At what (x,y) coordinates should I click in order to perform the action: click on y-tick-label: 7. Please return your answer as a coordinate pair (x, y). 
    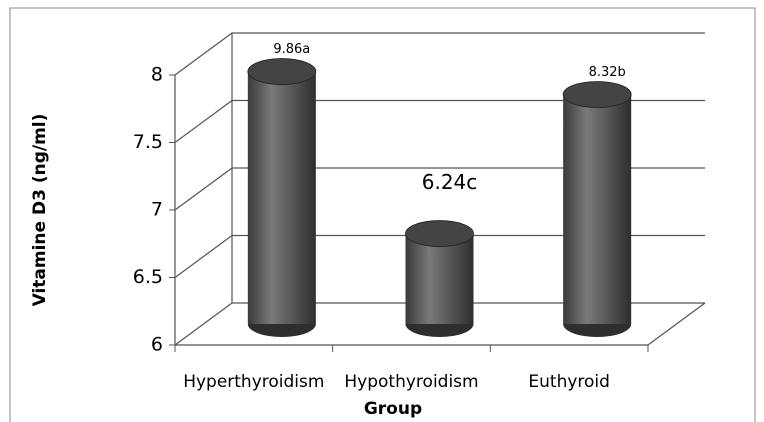
    Looking at the image, I should click on (157, 210).